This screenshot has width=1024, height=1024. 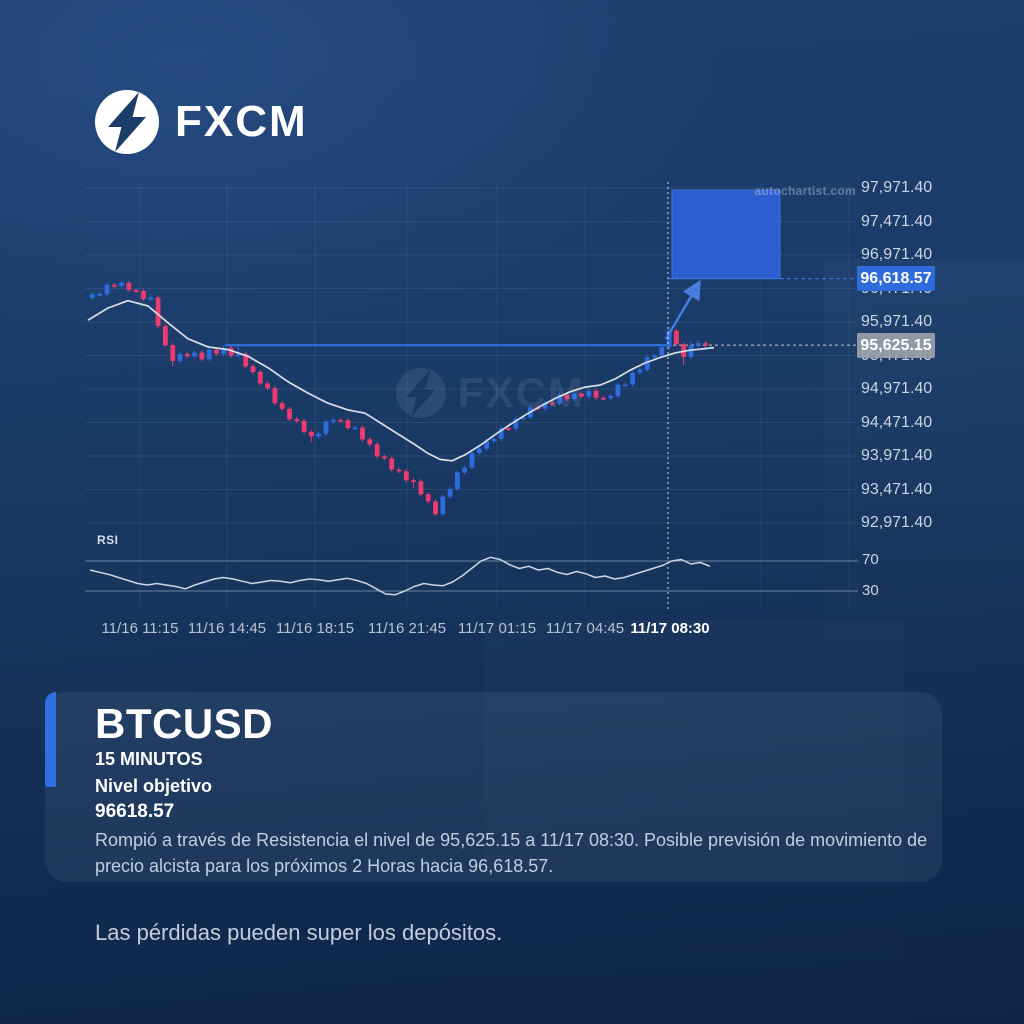 What do you see at coordinates (870, 559) in the screenshot?
I see `rsi-upper-label: 70` at bounding box center [870, 559].